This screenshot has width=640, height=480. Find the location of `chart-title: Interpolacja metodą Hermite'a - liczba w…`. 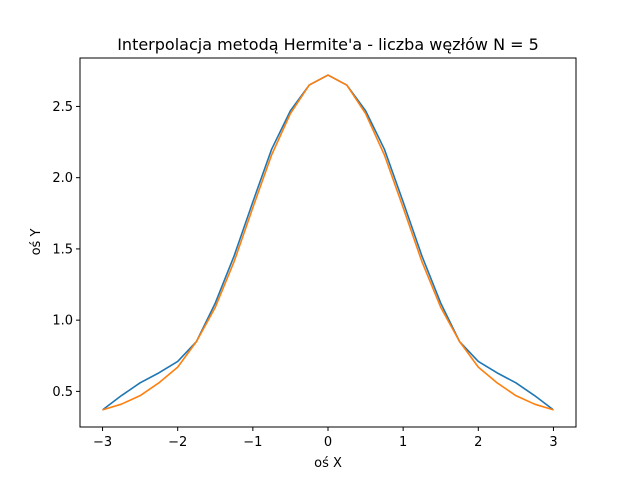

chart-title: Interpolacja metodą Hermite'a - liczba w… is located at coordinates (328, 44).